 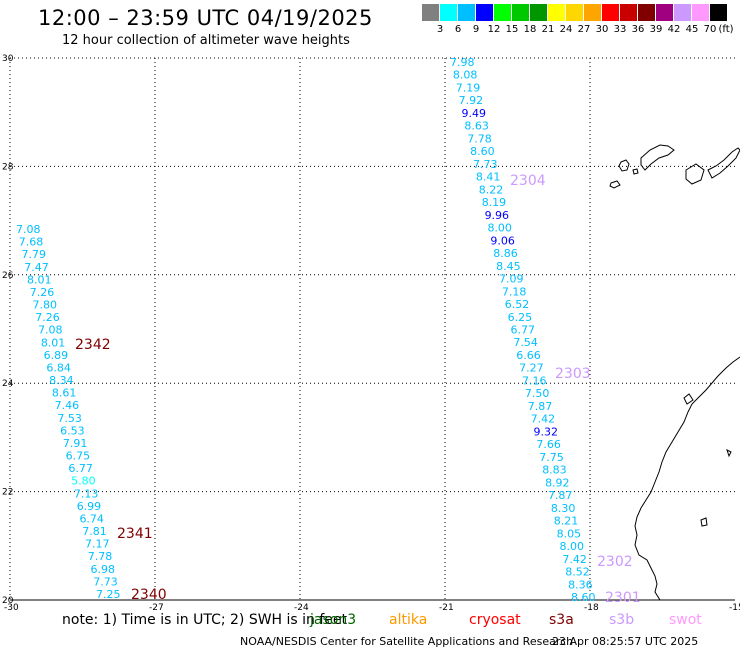 I want to click on wave-value: 7.80, so click(x=45, y=305).